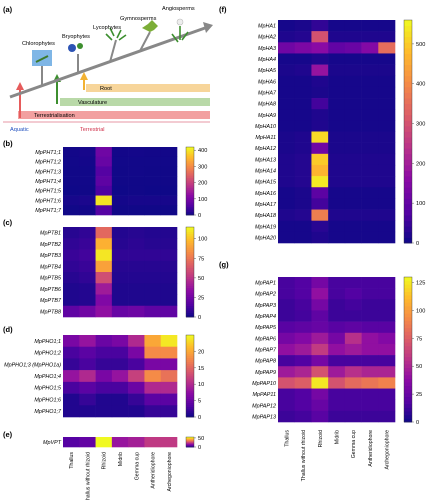  Describe the element at coordinates (19, 130) in the screenshot. I see `habitat-aquatic: Aquatic` at that location.